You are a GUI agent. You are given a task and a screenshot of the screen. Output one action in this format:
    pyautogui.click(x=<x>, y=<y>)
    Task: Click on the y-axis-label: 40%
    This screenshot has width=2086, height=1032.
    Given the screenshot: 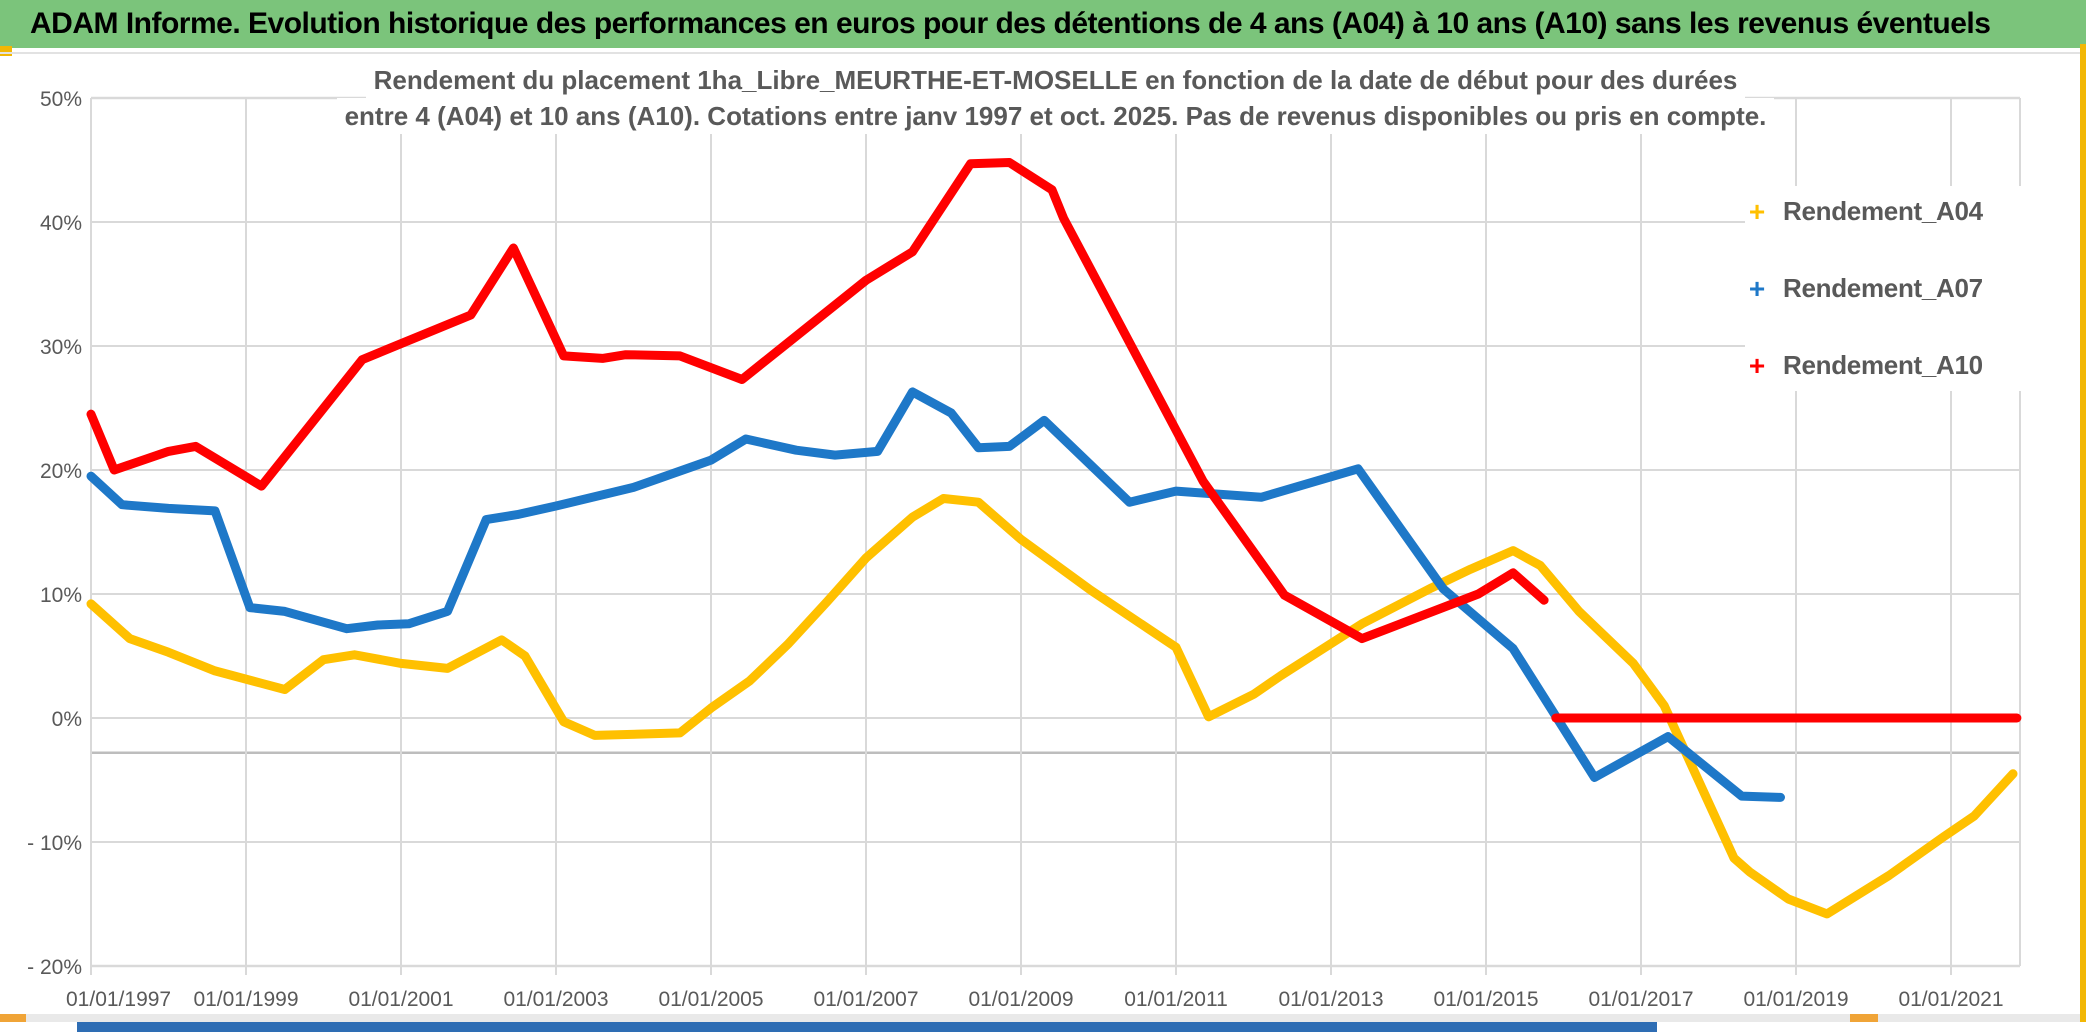 What is the action you would take?
    pyautogui.click(x=61, y=223)
    